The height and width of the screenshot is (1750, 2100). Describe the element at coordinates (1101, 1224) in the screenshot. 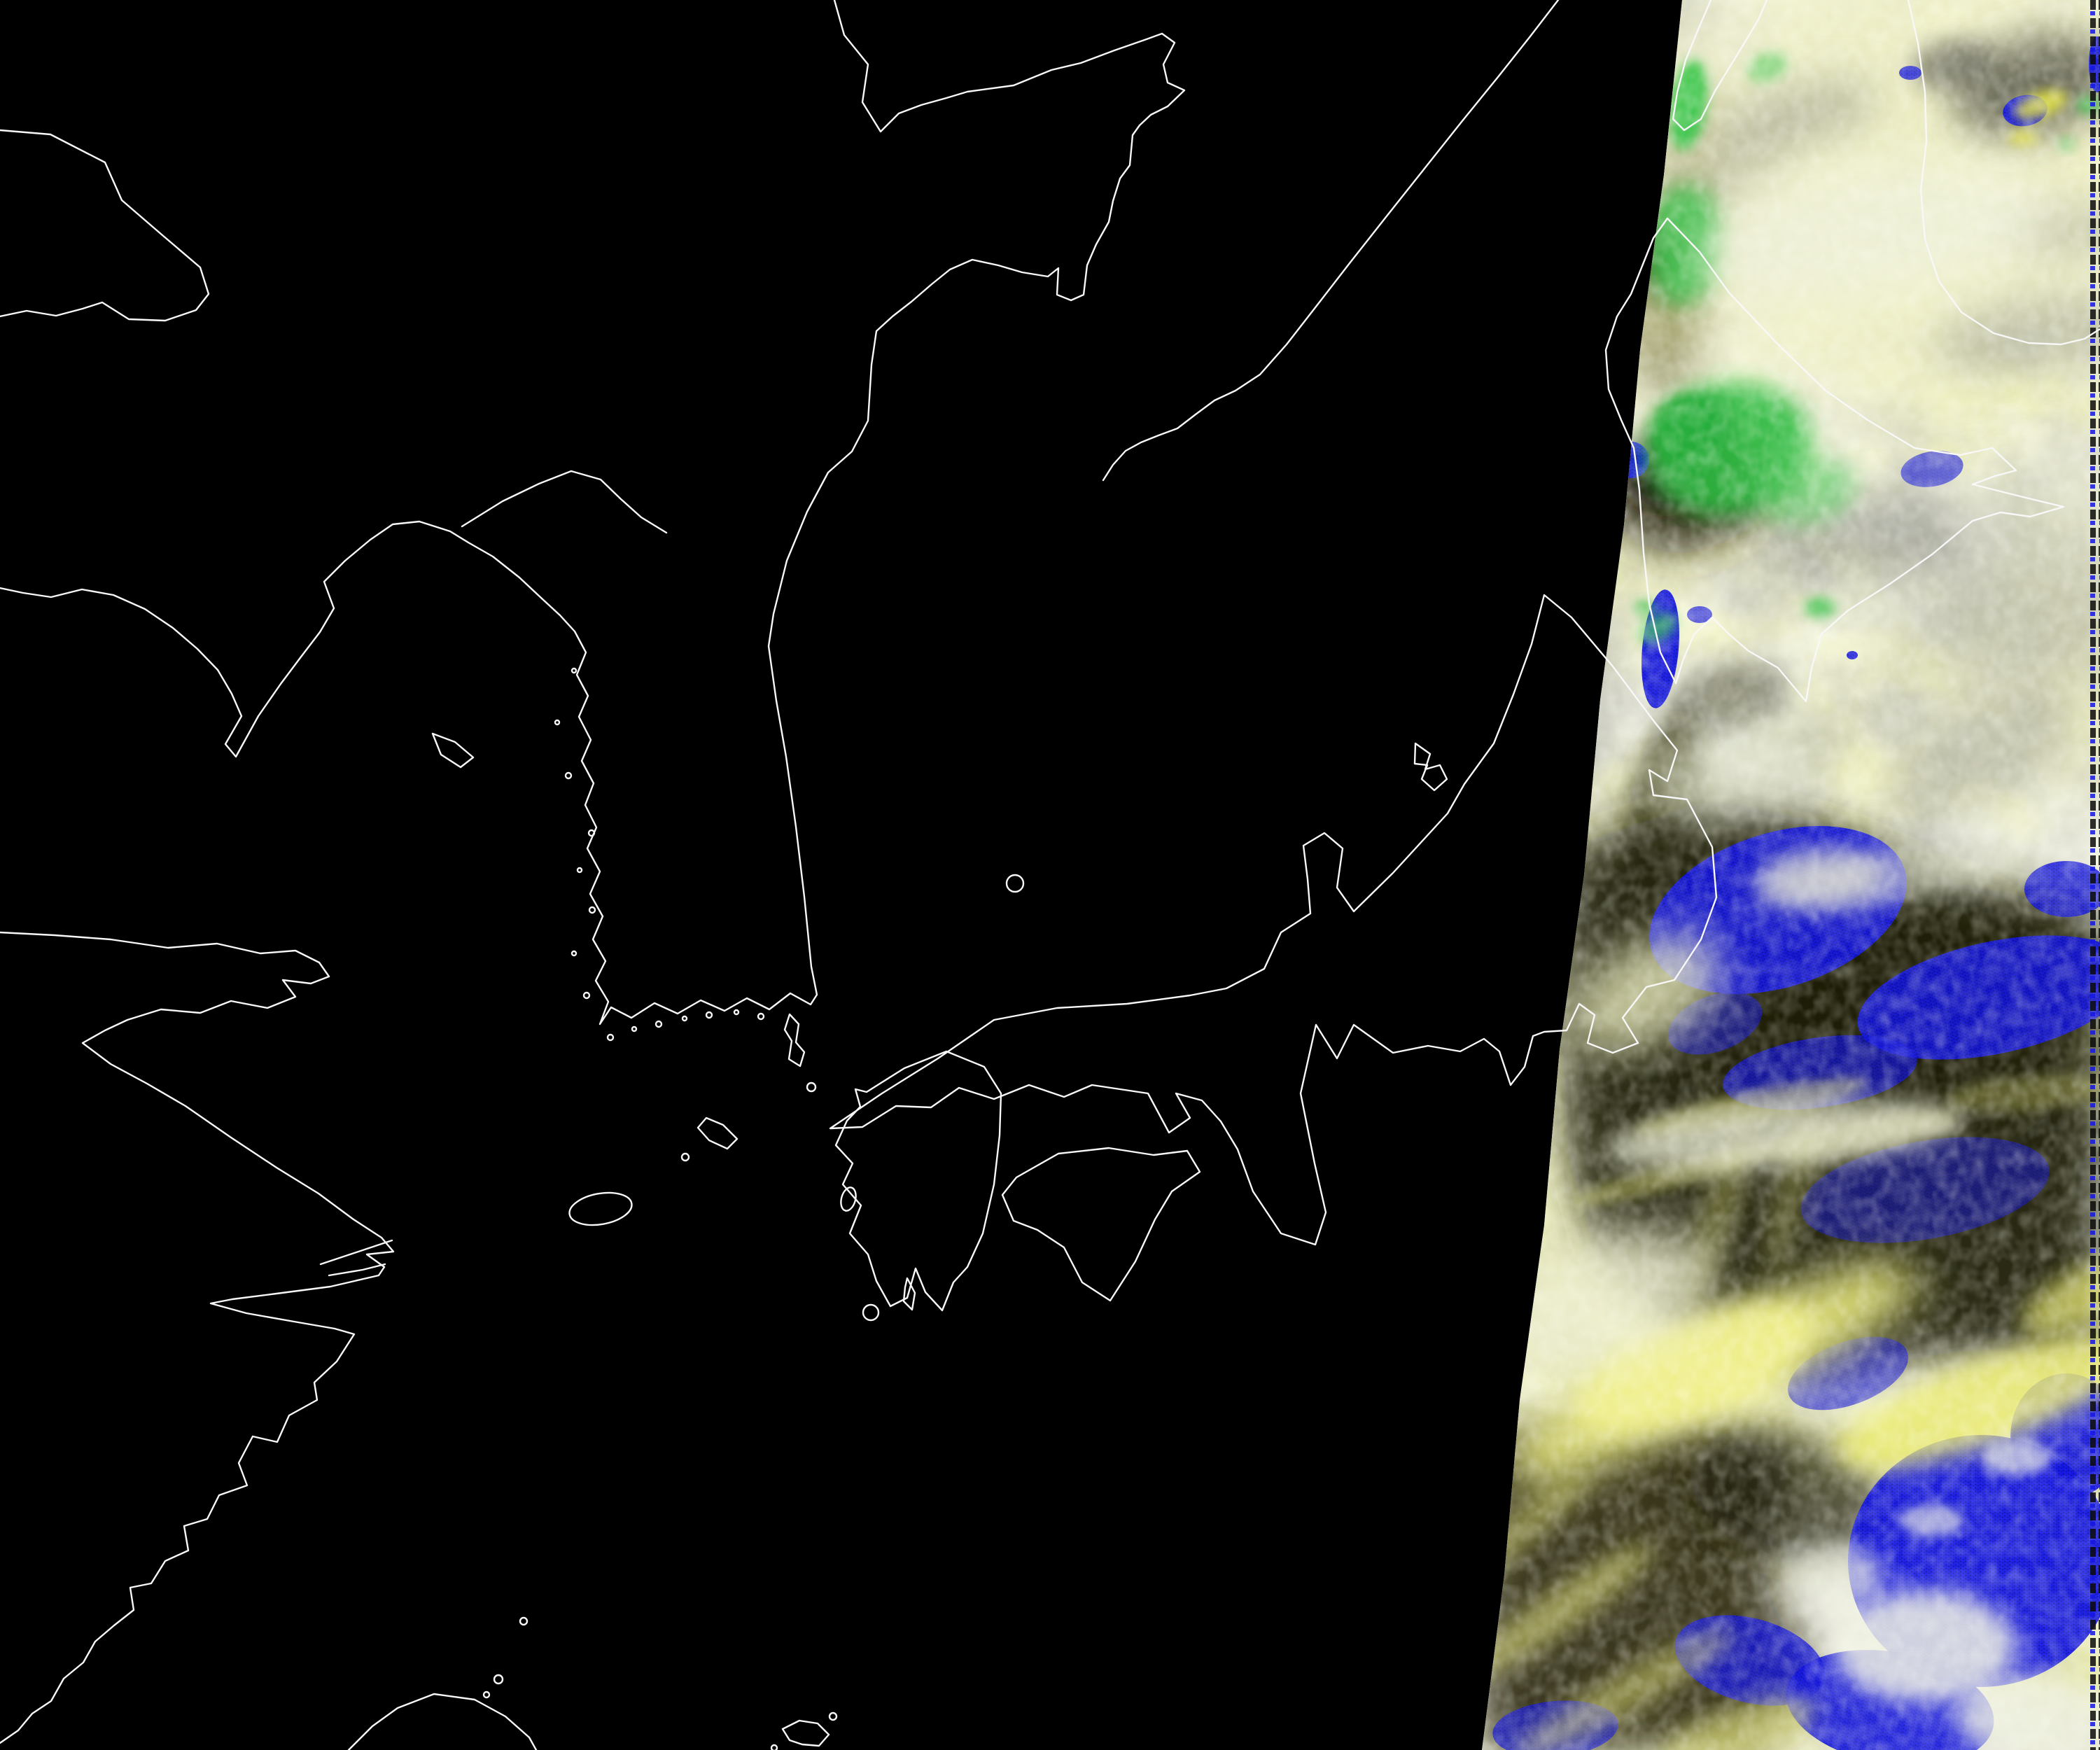

I see `island-shikoku` at that location.